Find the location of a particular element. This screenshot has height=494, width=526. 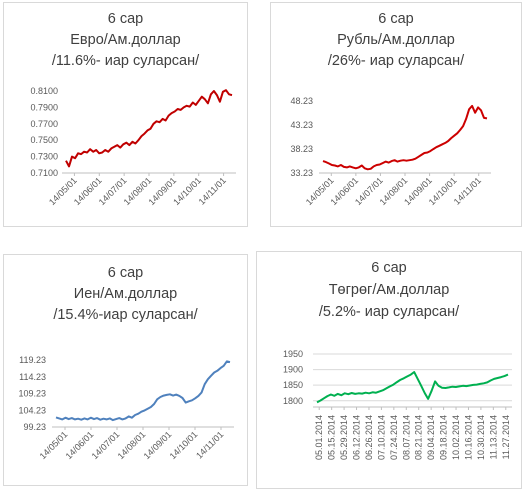

x-tick-label: 10.30.2014 is located at coordinates (481, 437).